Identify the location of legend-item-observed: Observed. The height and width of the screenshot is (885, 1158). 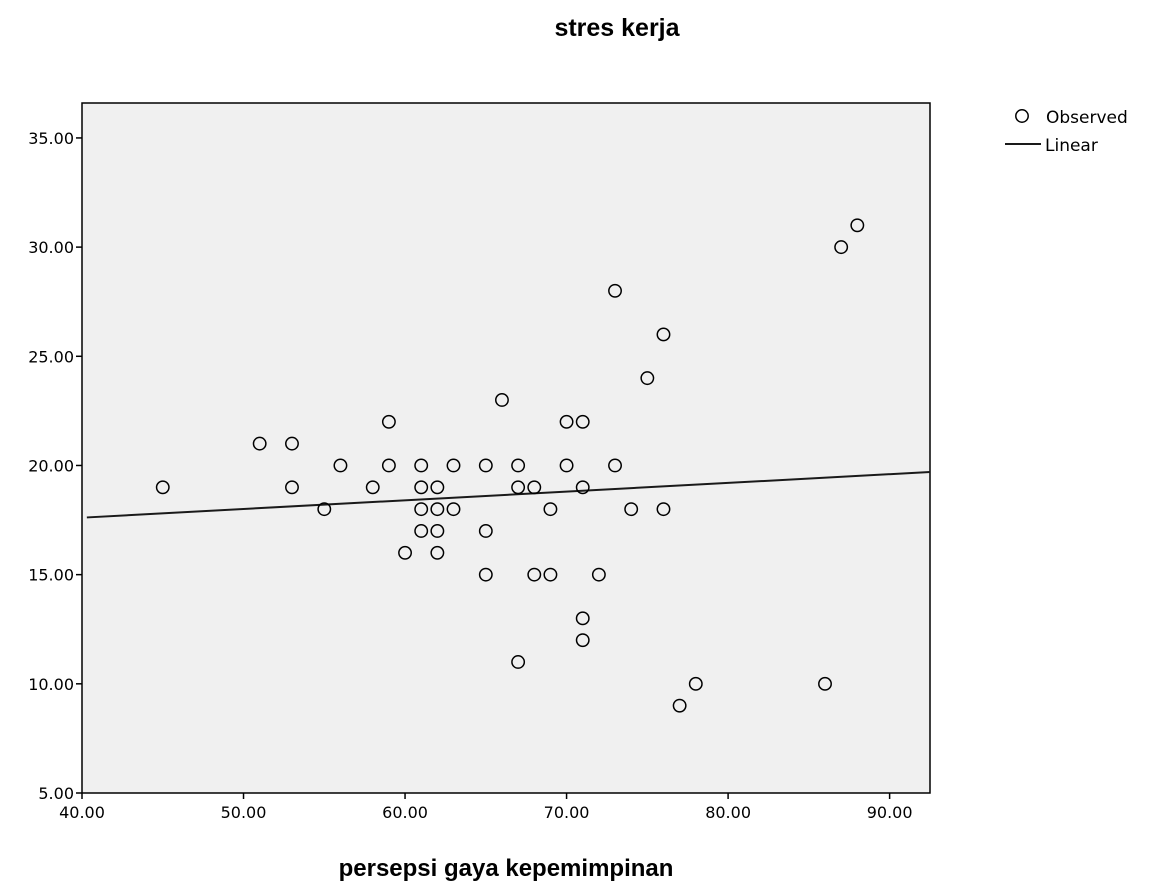
(1071, 118).